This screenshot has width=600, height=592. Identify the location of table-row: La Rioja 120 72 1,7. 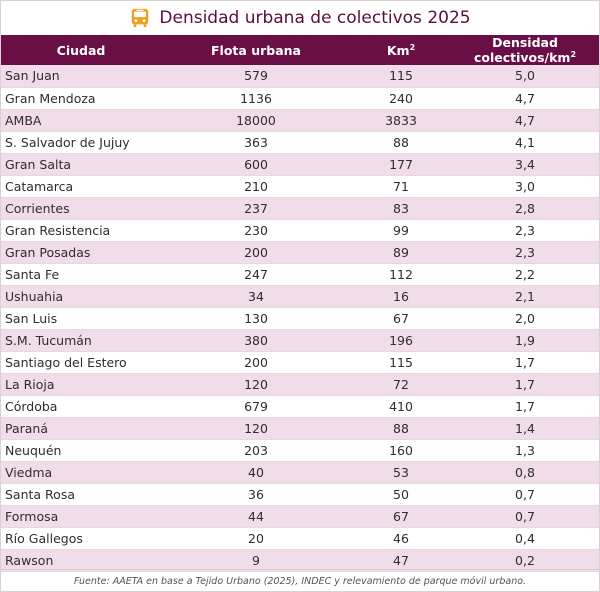
(300, 384).